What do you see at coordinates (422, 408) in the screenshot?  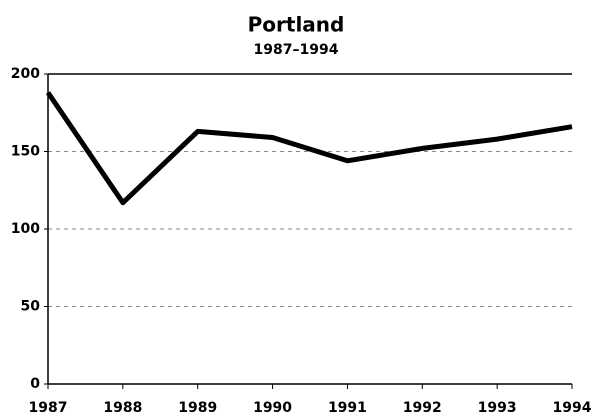 I see `x-tick-label: 1992` at bounding box center [422, 408].